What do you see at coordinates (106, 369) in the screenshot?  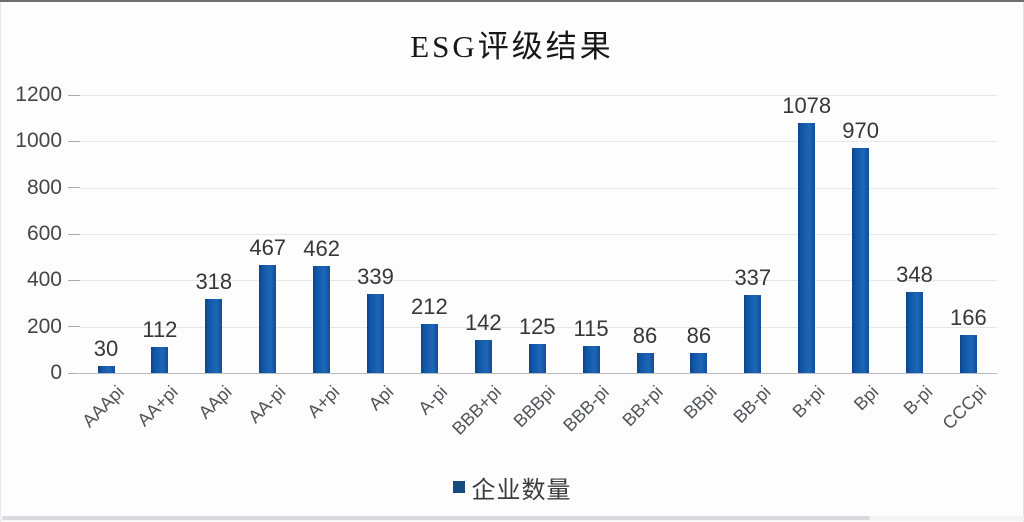 I see `bar-AAApi` at bounding box center [106, 369].